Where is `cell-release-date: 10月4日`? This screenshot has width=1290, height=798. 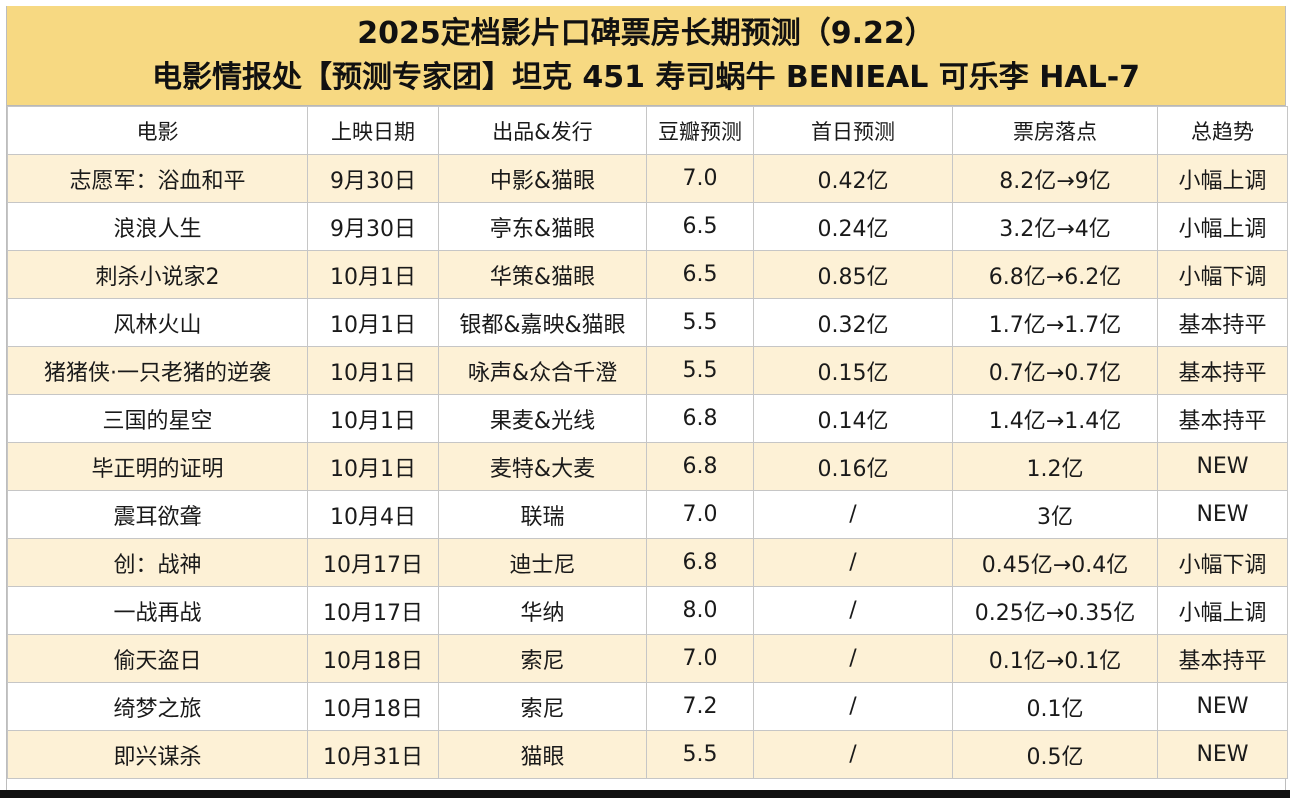 cell-release-date: 10月4日 is located at coordinates (373, 514).